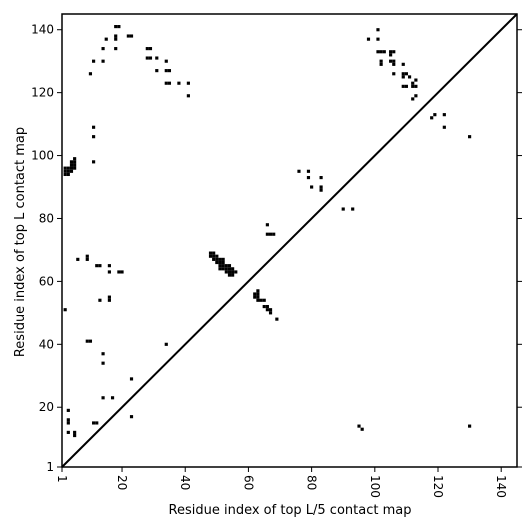  What do you see at coordinates (290, 510) in the screenshot?
I see `x-axis-label: Residue index of top L/5 contact map` at bounding box center [290, 510].